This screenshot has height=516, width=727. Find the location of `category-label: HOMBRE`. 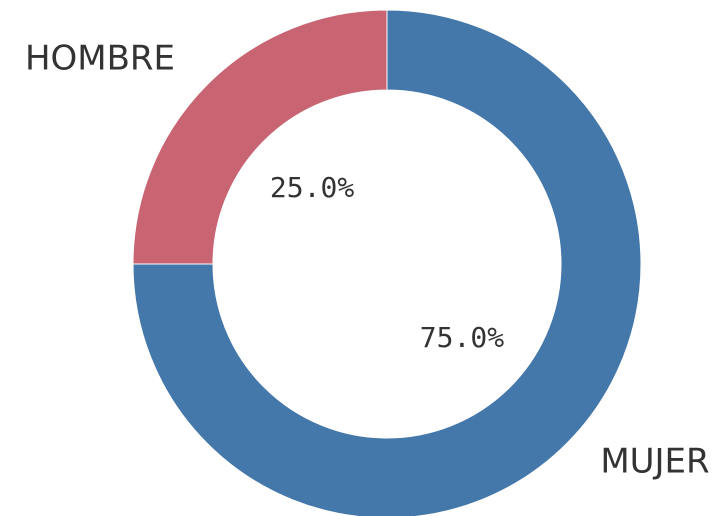

category-label: HOMBRE is located at coordinates (100, 59).